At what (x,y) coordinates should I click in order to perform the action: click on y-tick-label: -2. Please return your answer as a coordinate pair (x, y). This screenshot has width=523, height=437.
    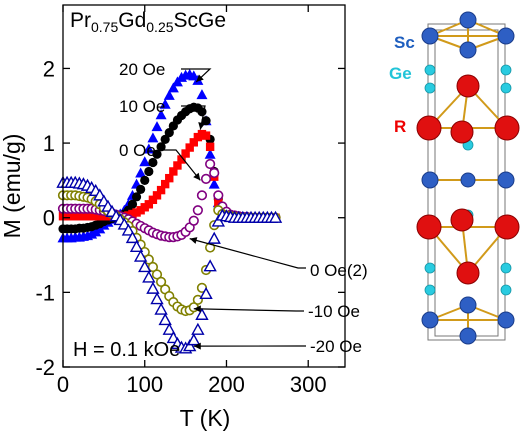
    Looking at the image, I should click on (45, 367).